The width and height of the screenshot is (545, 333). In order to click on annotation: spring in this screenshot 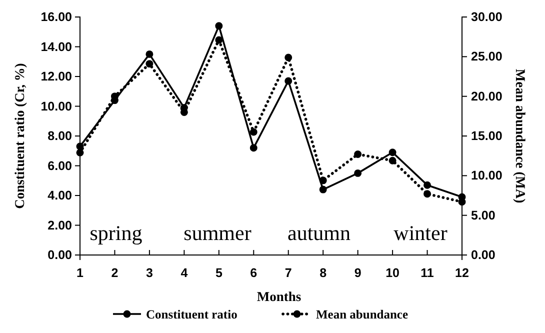, I will do `click(116, 233)`.